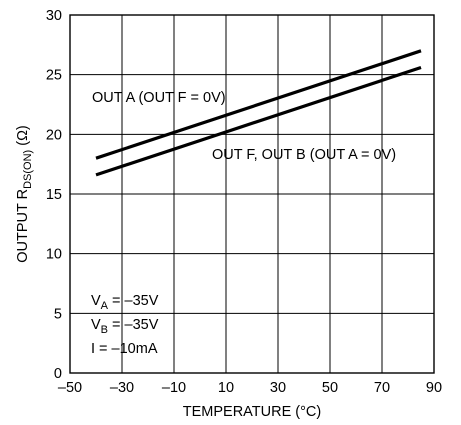  I want to click on x-tick-label: –10, so click(174, 388).